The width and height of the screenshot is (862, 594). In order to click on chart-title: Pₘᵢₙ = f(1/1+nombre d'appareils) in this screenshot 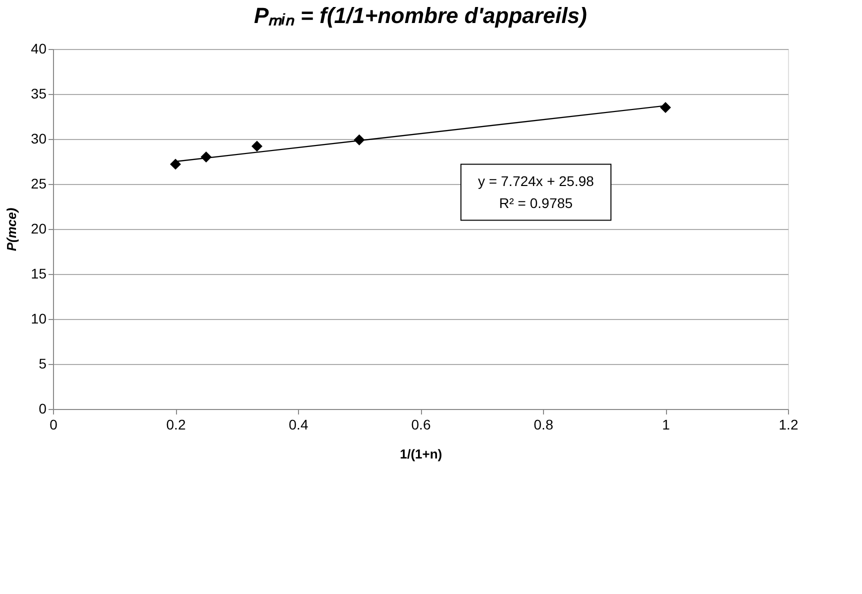, I will do `click(420, 15)`.